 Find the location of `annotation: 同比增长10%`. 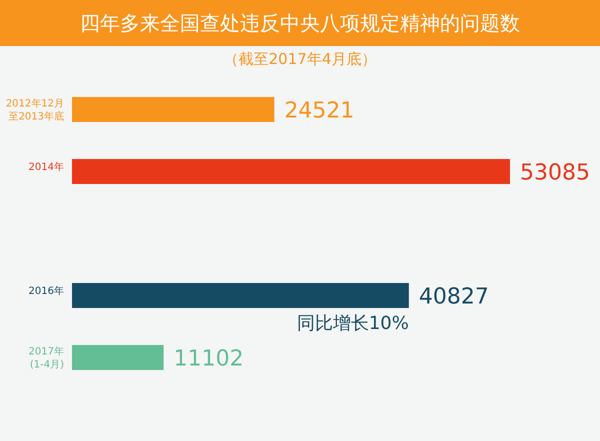

annotation: 同比增长10% is located at coordinates (352, 323).